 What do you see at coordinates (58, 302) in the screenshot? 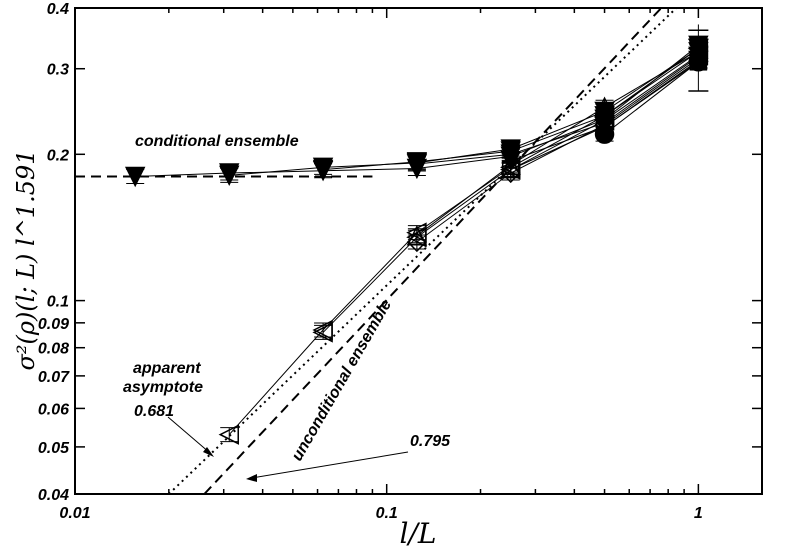
I see `y-tick-label: 0.1` at bounding box center [58, 302].